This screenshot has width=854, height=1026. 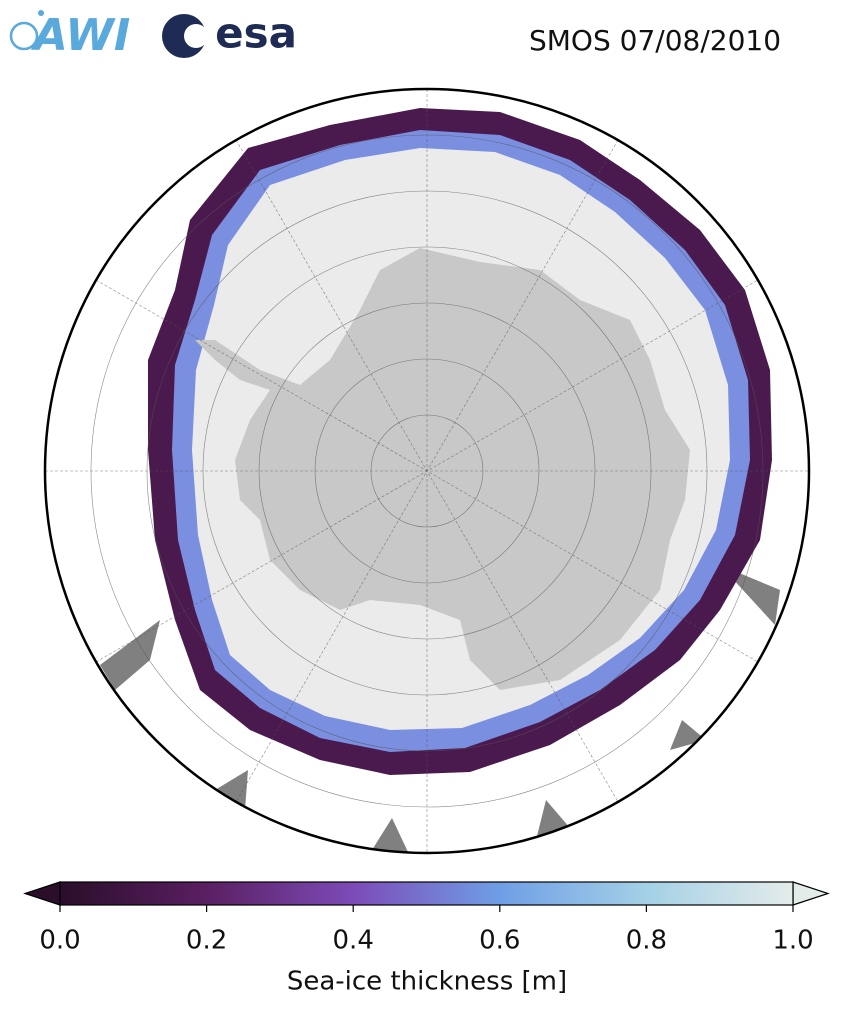 I want to click on map-title: SMOS 07/08/2010, so click(x=655, y=40).